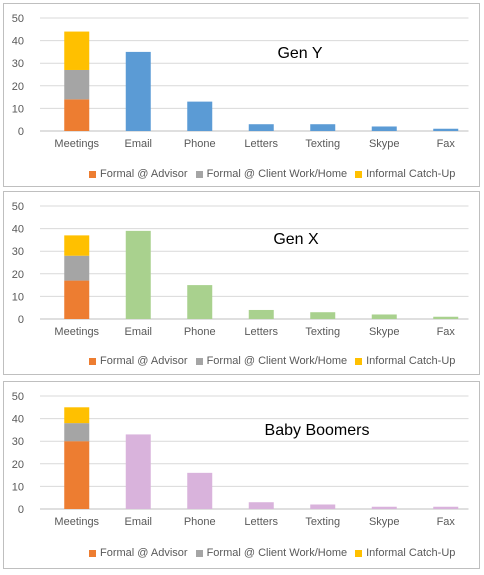 The width and height of the screenshot is (484, 575). I want to click on chart-title: Baby Boomers, so click(317, 430).